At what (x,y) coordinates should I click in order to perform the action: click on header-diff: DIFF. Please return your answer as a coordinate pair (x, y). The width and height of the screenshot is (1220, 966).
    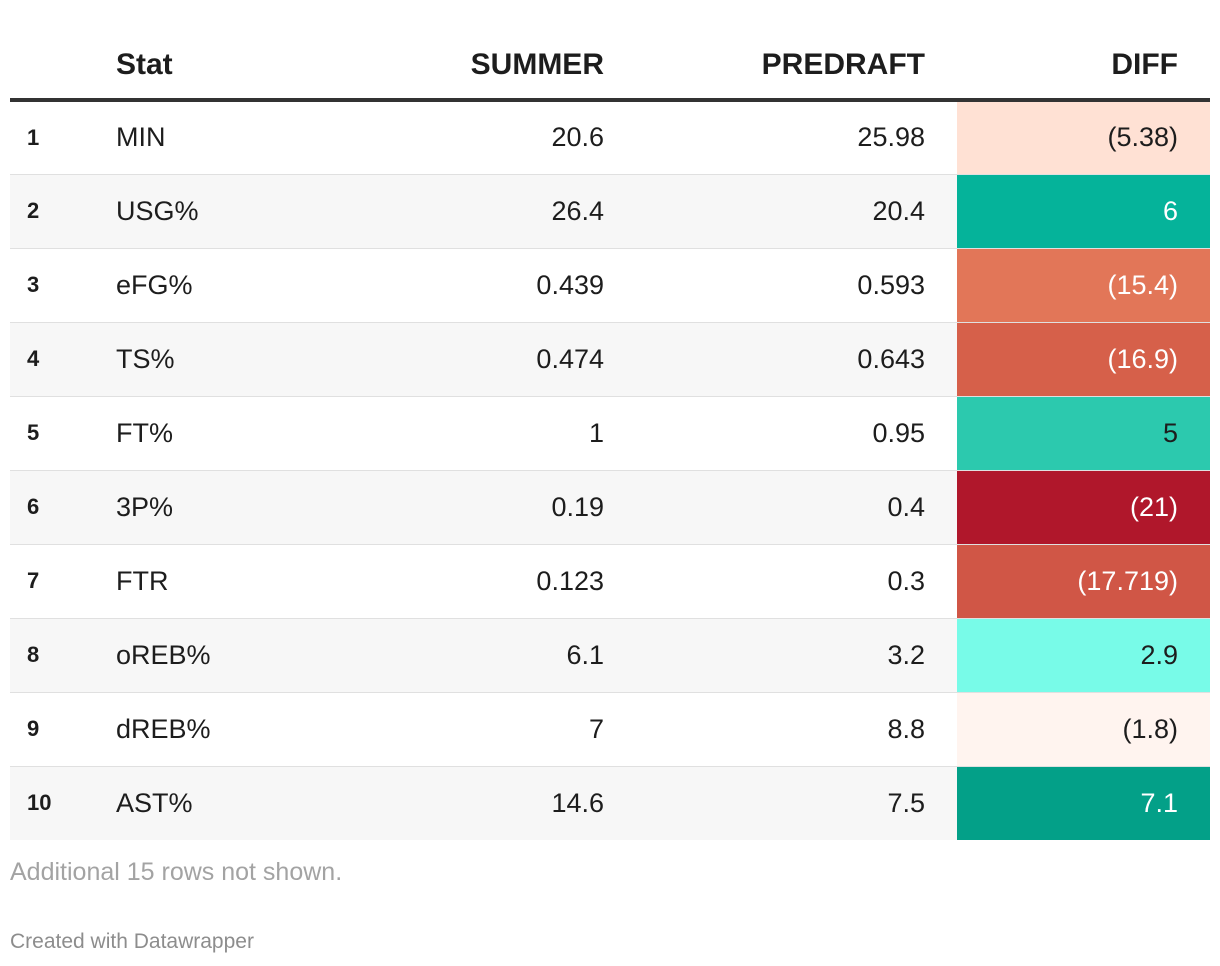
    Looking at the image, I should click on (1083, 51).